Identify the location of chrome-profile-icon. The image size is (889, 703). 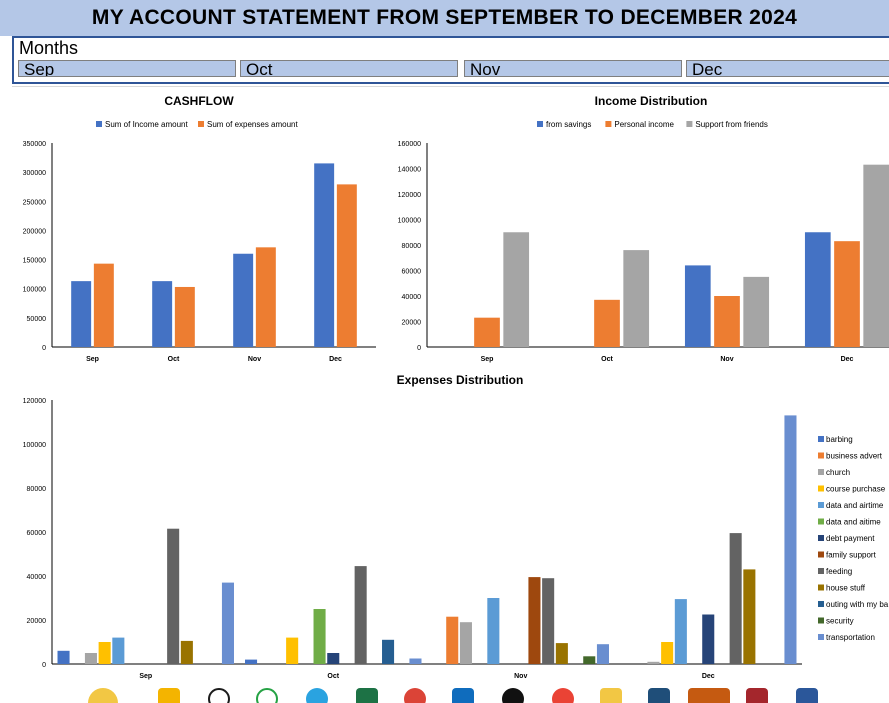
(563, 695).